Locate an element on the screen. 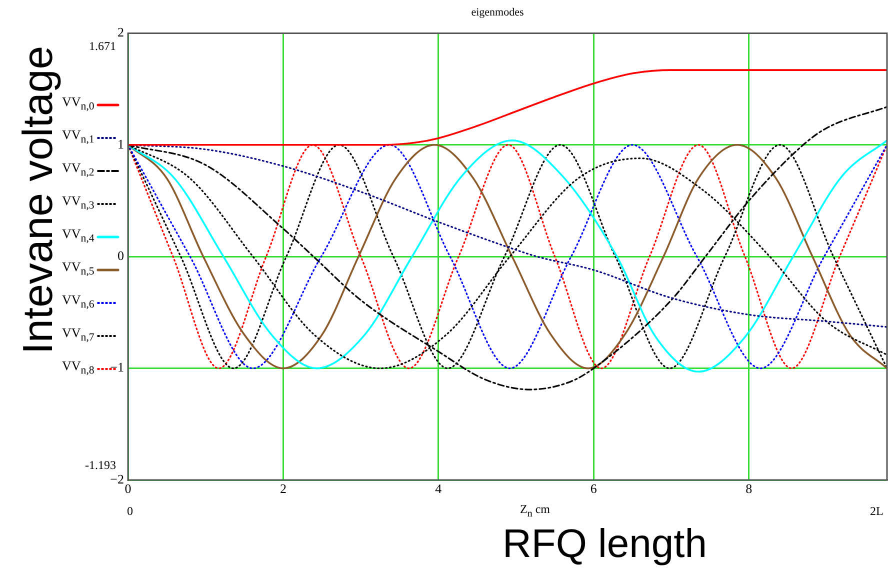 This screenshot has width=895, height=569. text: 2L is located at coordinates (877, 511).